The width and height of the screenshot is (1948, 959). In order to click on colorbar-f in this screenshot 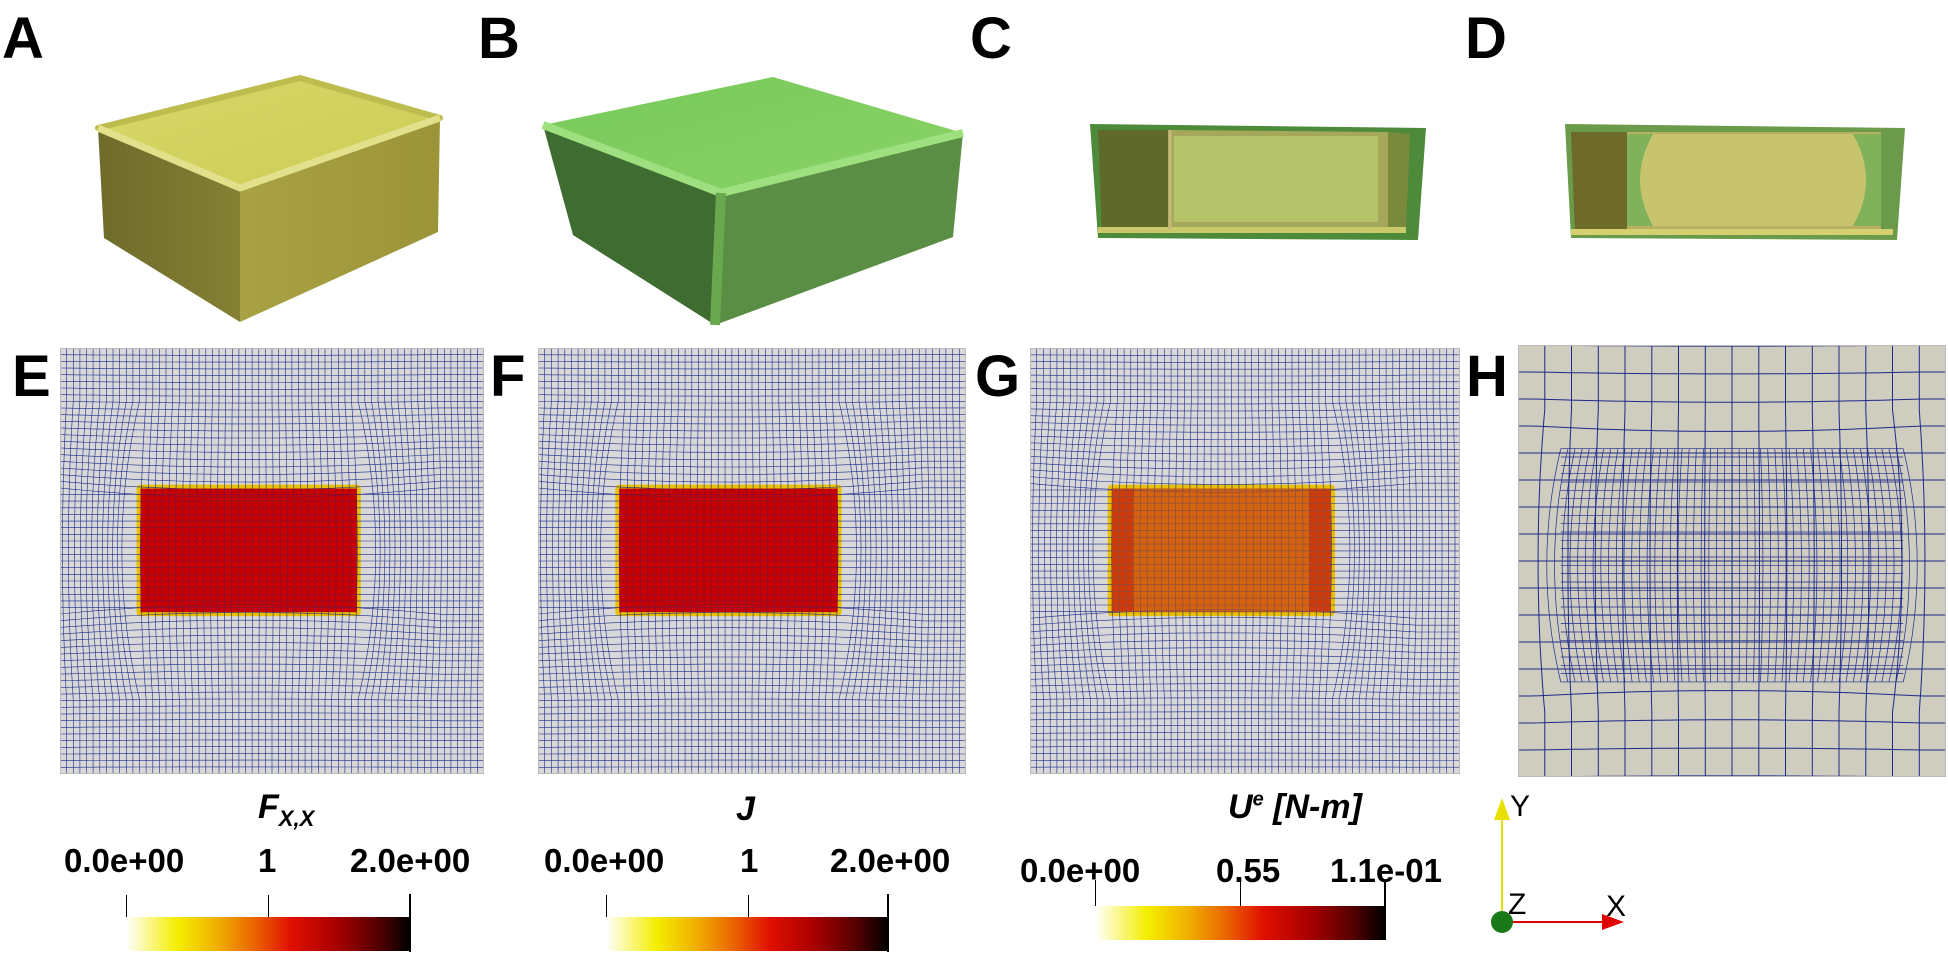, I will do `click(747, 934)`.